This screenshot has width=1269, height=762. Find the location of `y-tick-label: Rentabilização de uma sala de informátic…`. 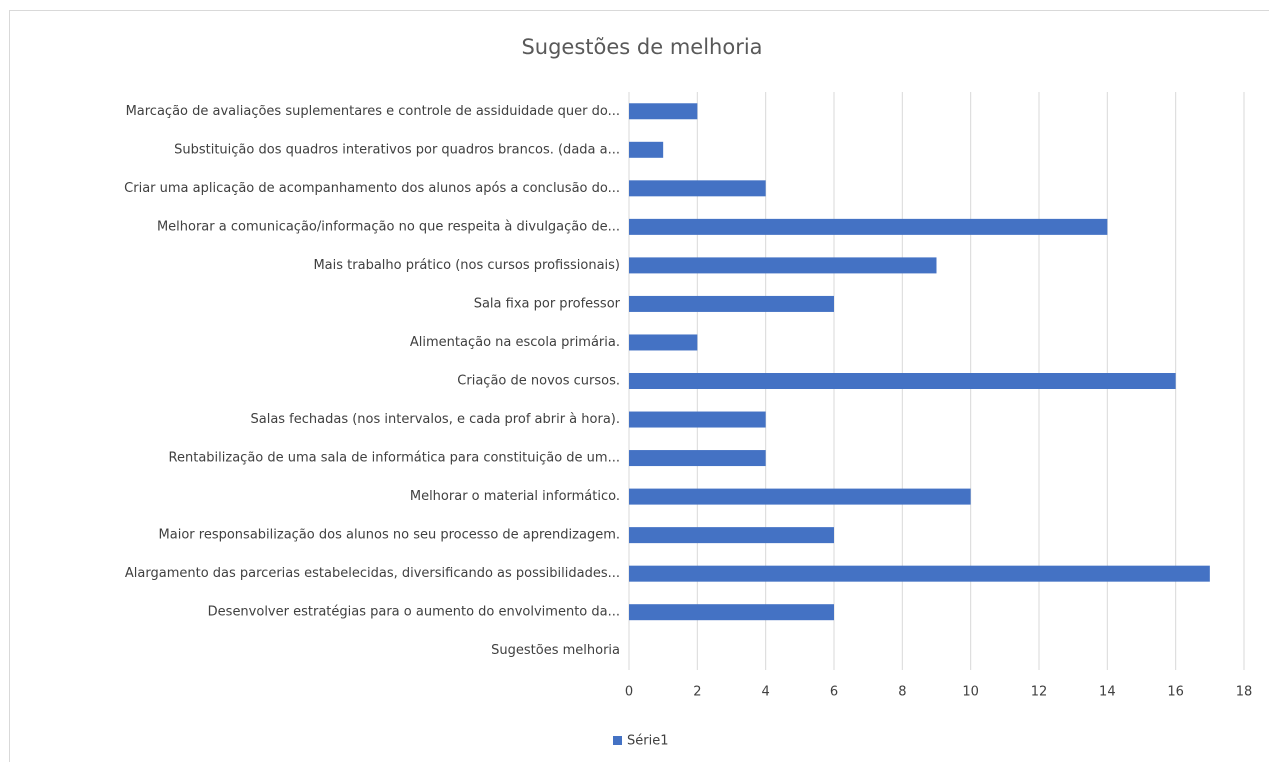

y-tick-label: Rentabilização de uma sala de informátic… is located at coordinates (394, 458).